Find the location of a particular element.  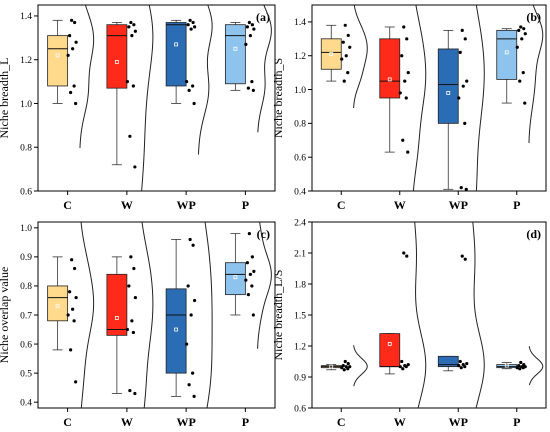

y-tick-label: 1.4 is located at coordinates (26, 17).